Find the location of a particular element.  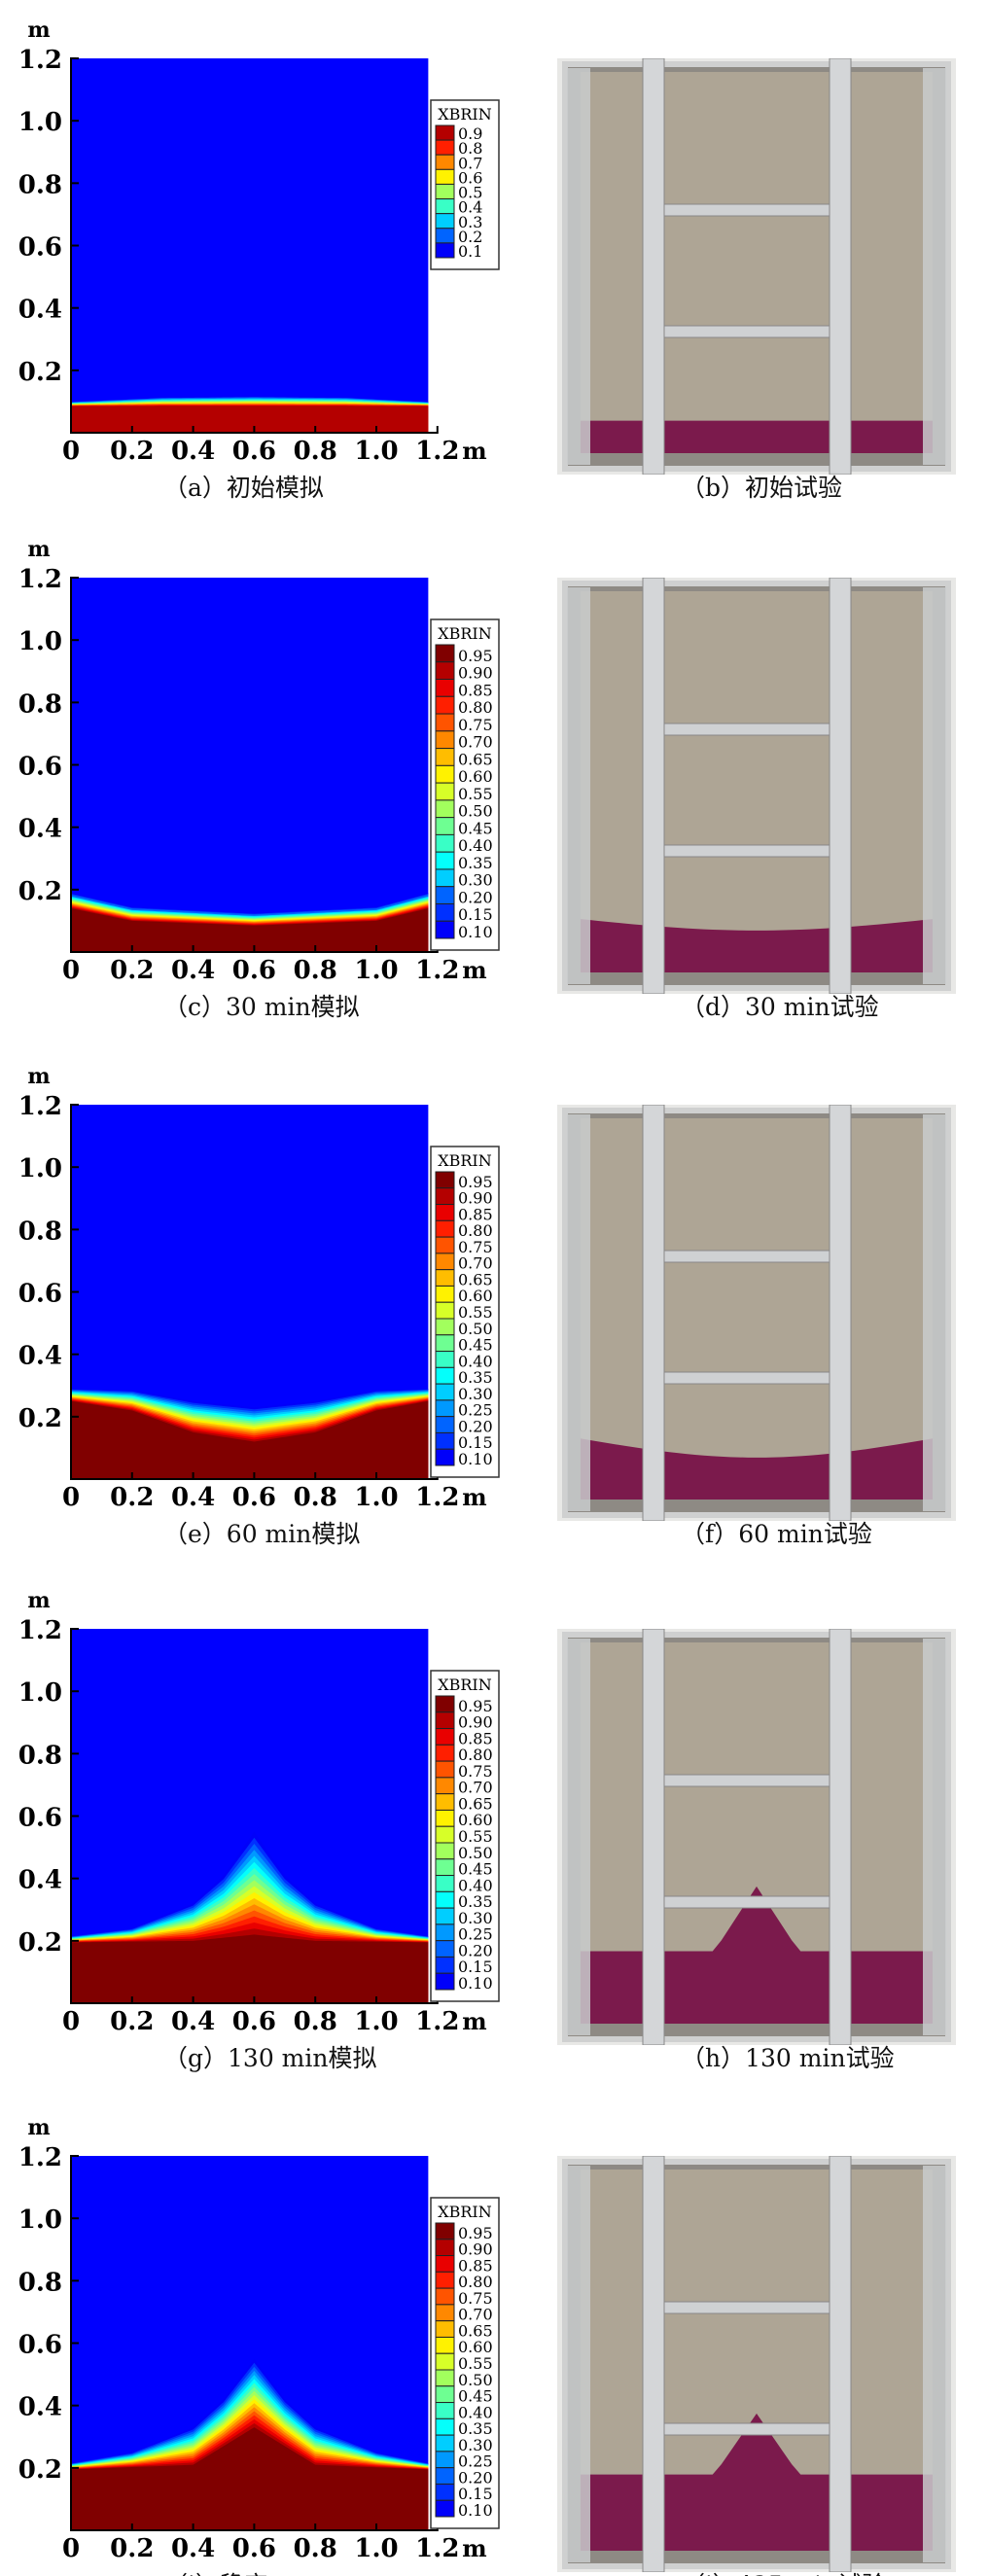

x-tick-label: 0.6 is located at coordinates (254, 2022).